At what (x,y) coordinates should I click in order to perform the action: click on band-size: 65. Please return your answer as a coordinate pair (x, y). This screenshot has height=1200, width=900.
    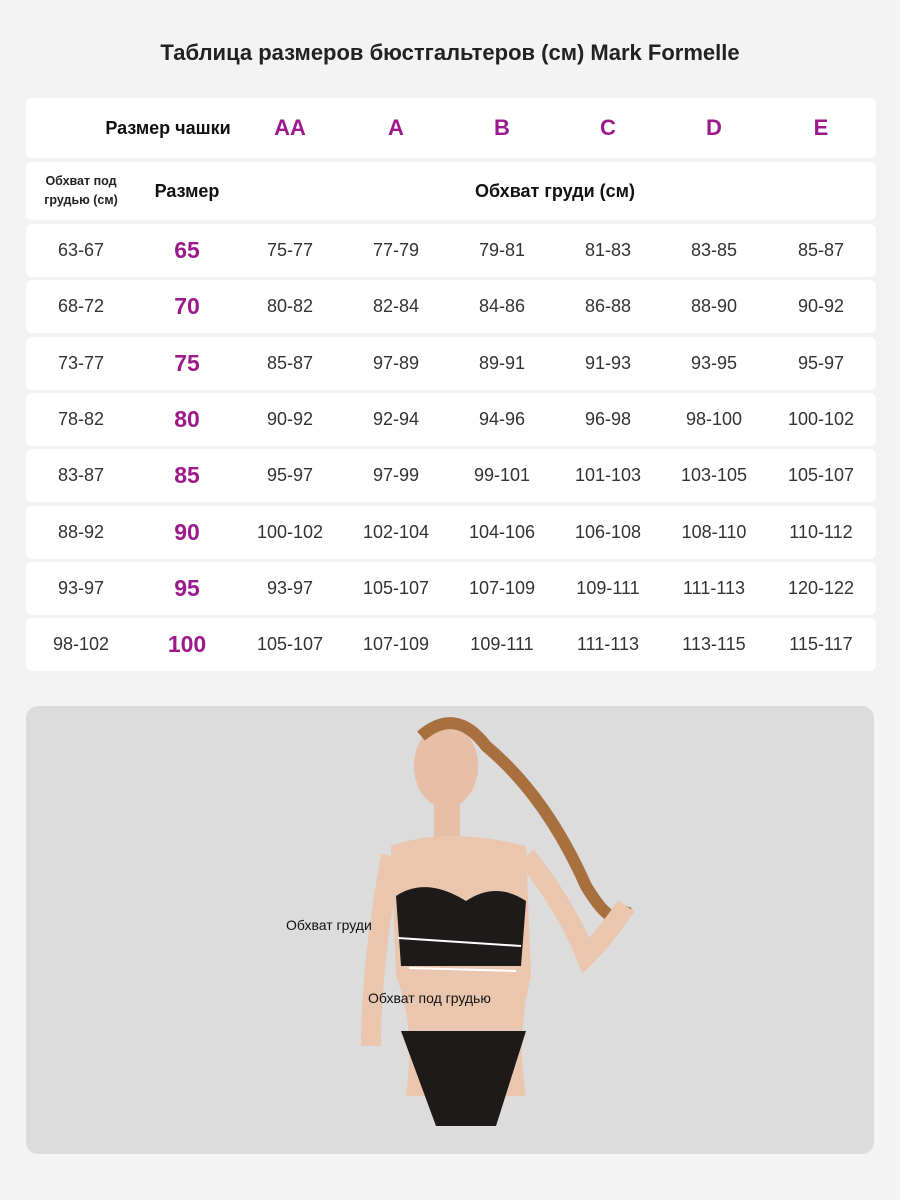
    Looking at the image, I should click on (187, 250).